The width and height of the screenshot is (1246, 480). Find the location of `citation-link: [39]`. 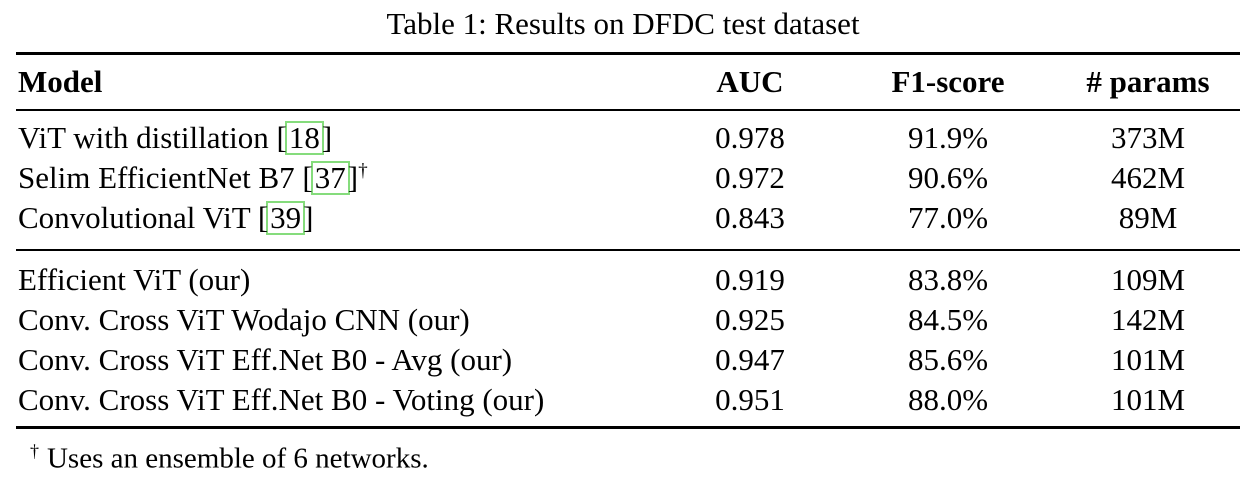

citation-link: [39] is located at coordinates (285, 218).